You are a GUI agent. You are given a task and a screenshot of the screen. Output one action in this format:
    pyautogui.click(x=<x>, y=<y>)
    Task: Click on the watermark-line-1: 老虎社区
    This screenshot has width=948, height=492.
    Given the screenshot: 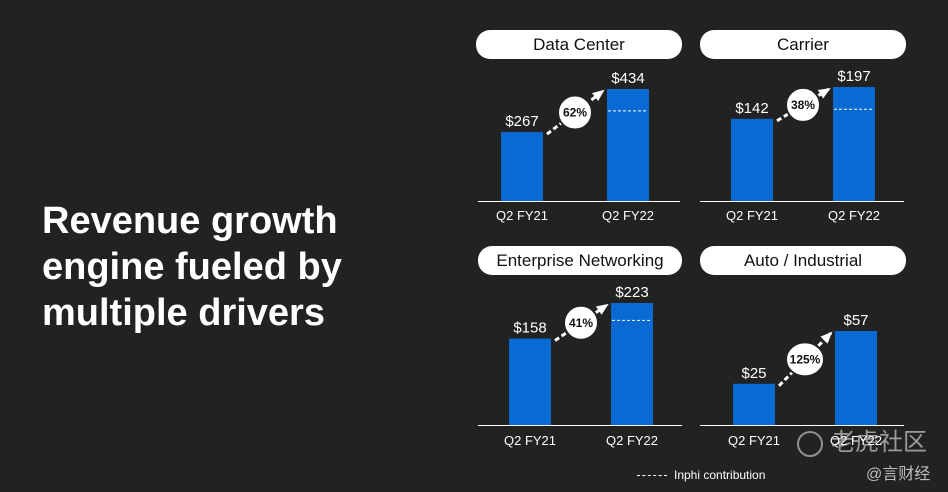 What is the action you would take?
    pyautogui.click(x=879, y=442)
    